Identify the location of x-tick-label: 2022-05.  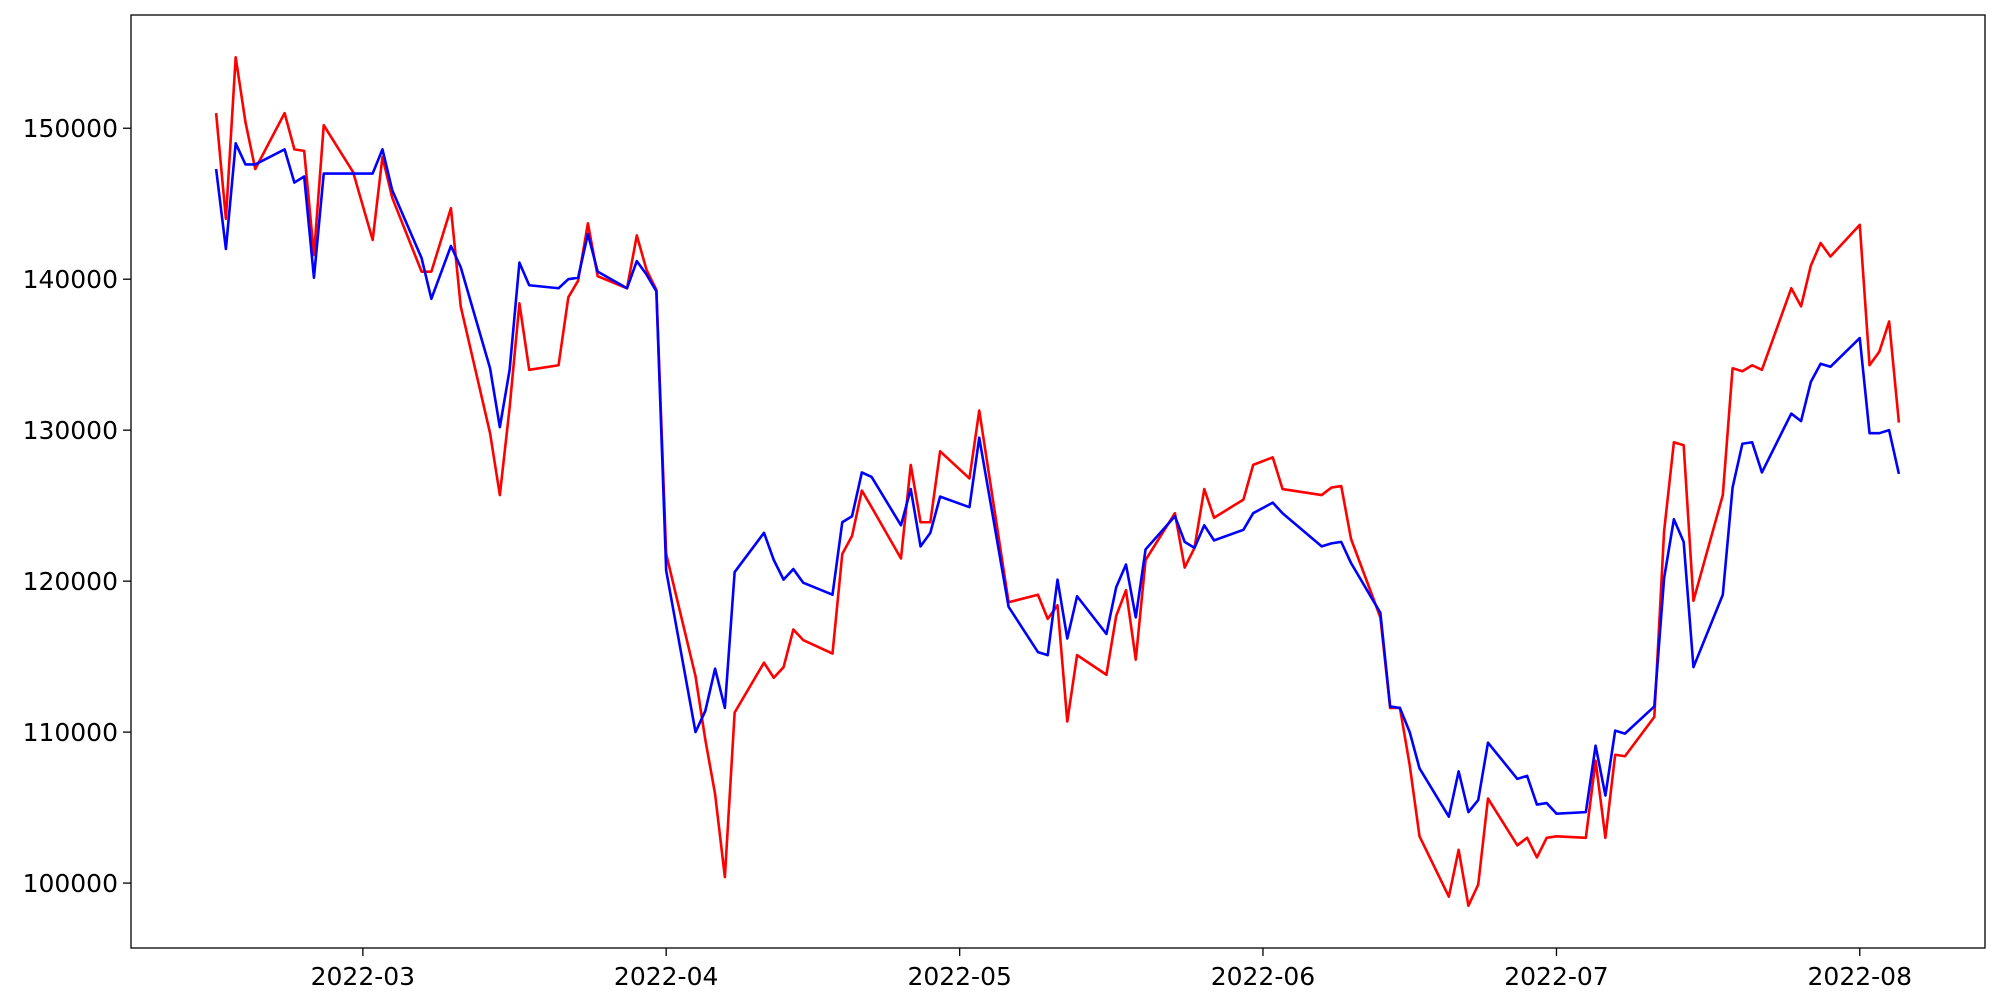
(959, 976).